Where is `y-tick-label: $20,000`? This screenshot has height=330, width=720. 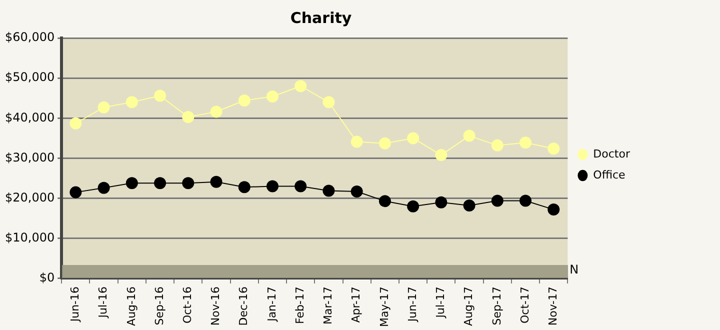 y-tick-label: $20,000 is located at coordinates (30, 197).